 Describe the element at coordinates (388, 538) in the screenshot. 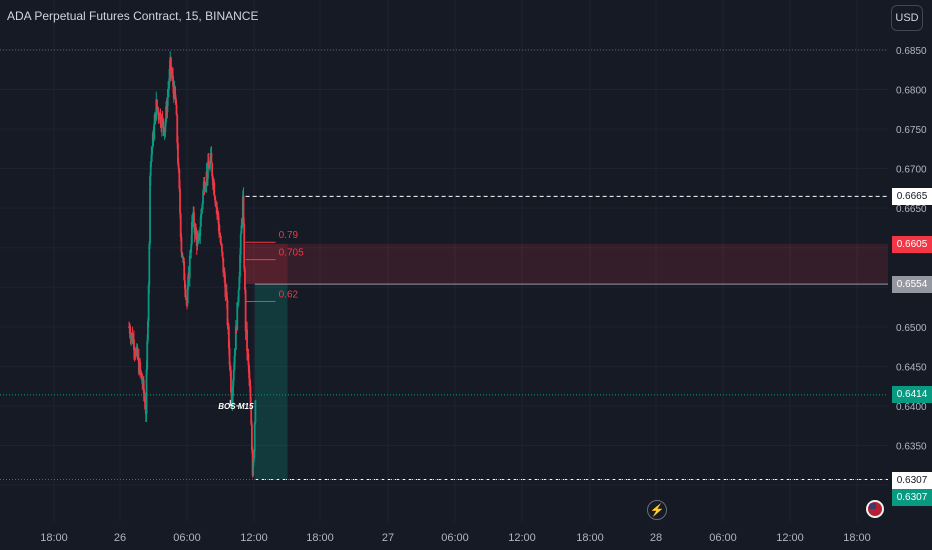

I see `x-tick-label: 27` at that location.